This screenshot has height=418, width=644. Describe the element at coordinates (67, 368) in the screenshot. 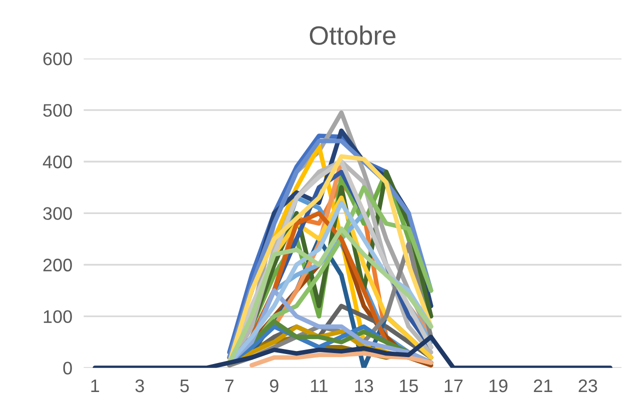

I see `y-tick-label: 0` at that location.